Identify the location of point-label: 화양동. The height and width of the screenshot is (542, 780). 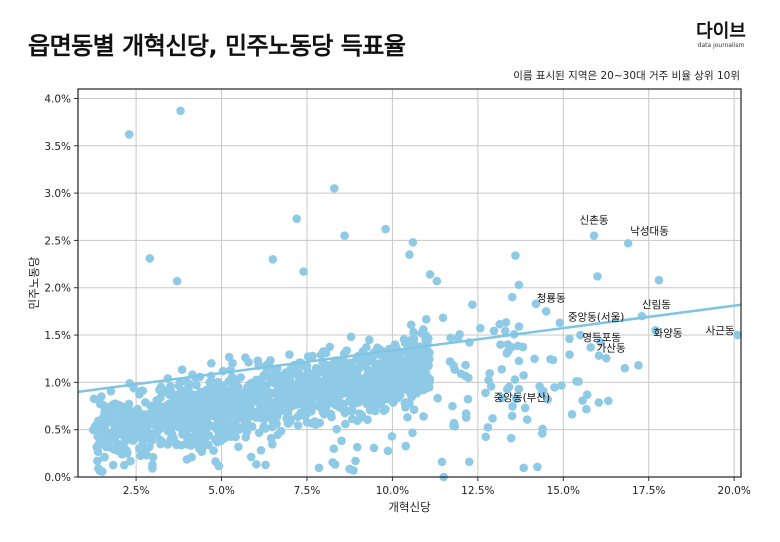
(668, 333).